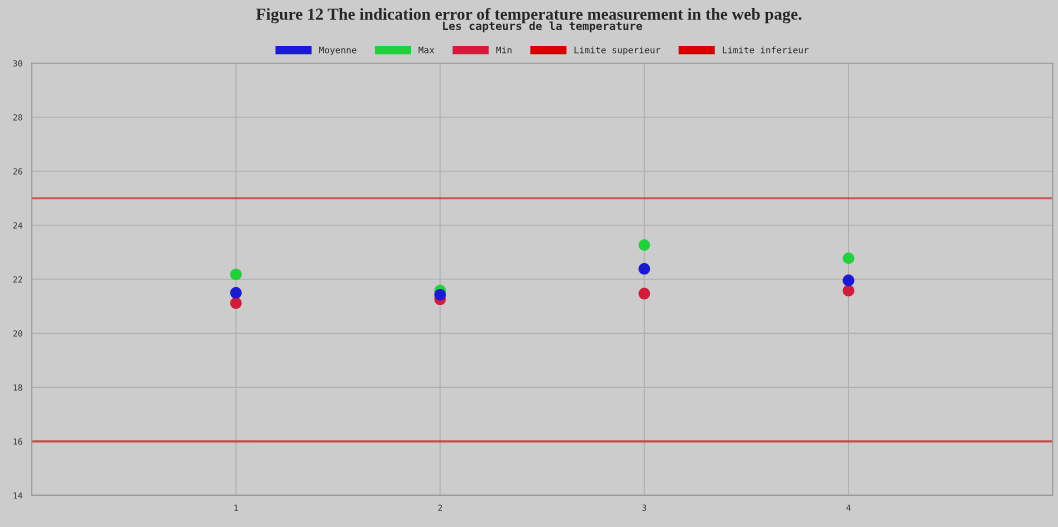 This screenshot has width=1058, height=527. I want to click on y-tick-label: 28, so click(18, 117).